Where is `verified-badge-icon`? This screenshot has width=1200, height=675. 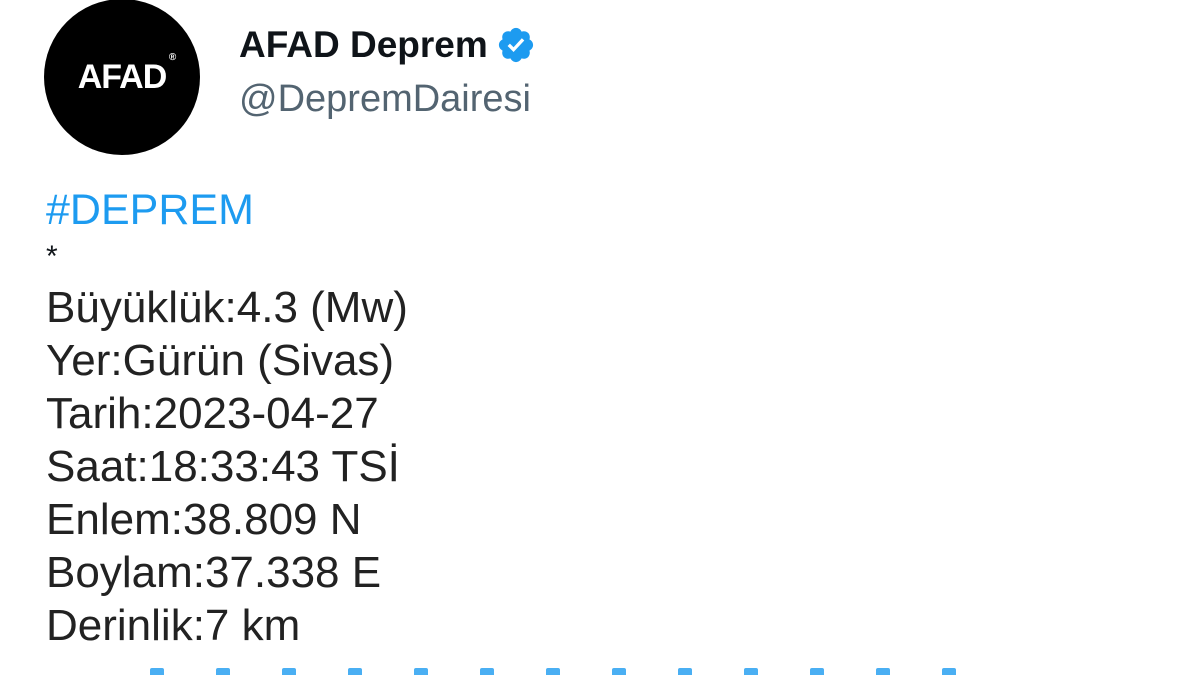 verified-badge-icon is located at coordinates (515, 45).